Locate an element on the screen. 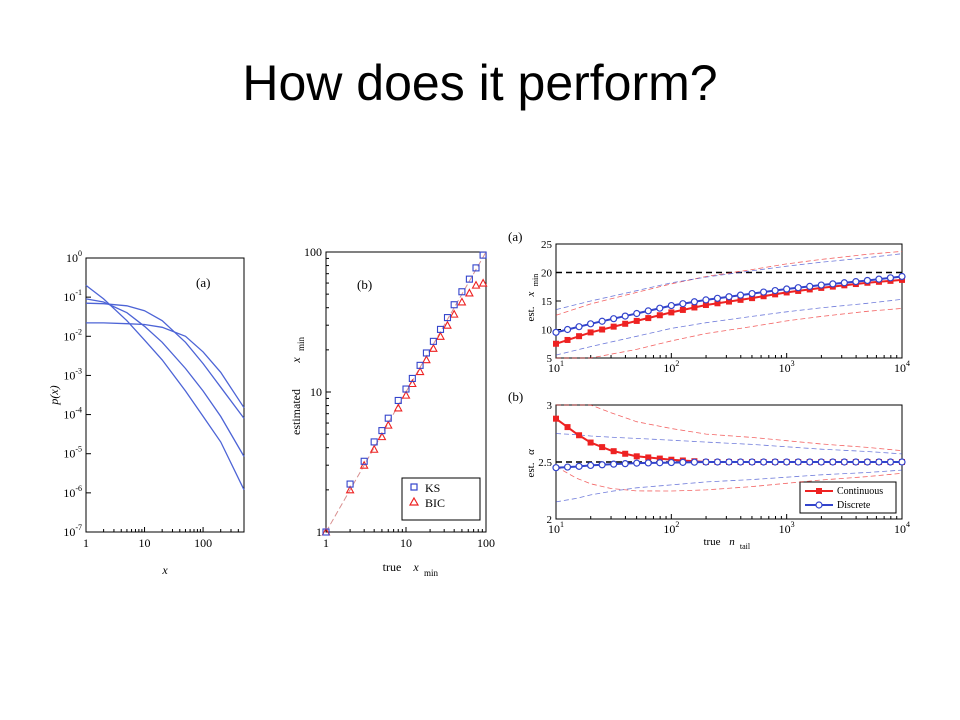  y-tick-label: 10⁻³ is located at coordinates (72, 374).